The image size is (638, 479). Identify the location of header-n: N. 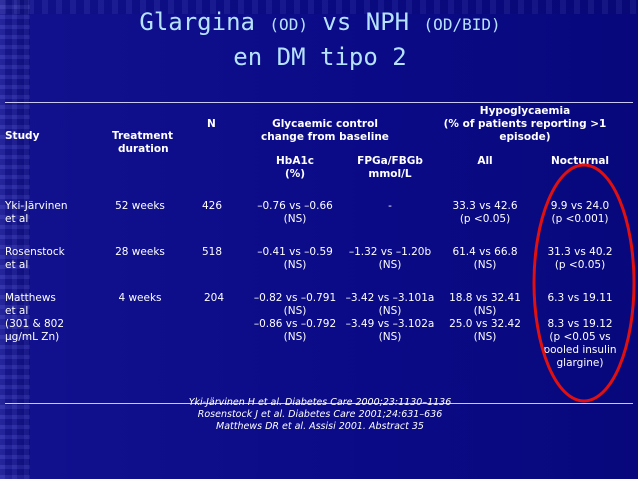
(211, 124).